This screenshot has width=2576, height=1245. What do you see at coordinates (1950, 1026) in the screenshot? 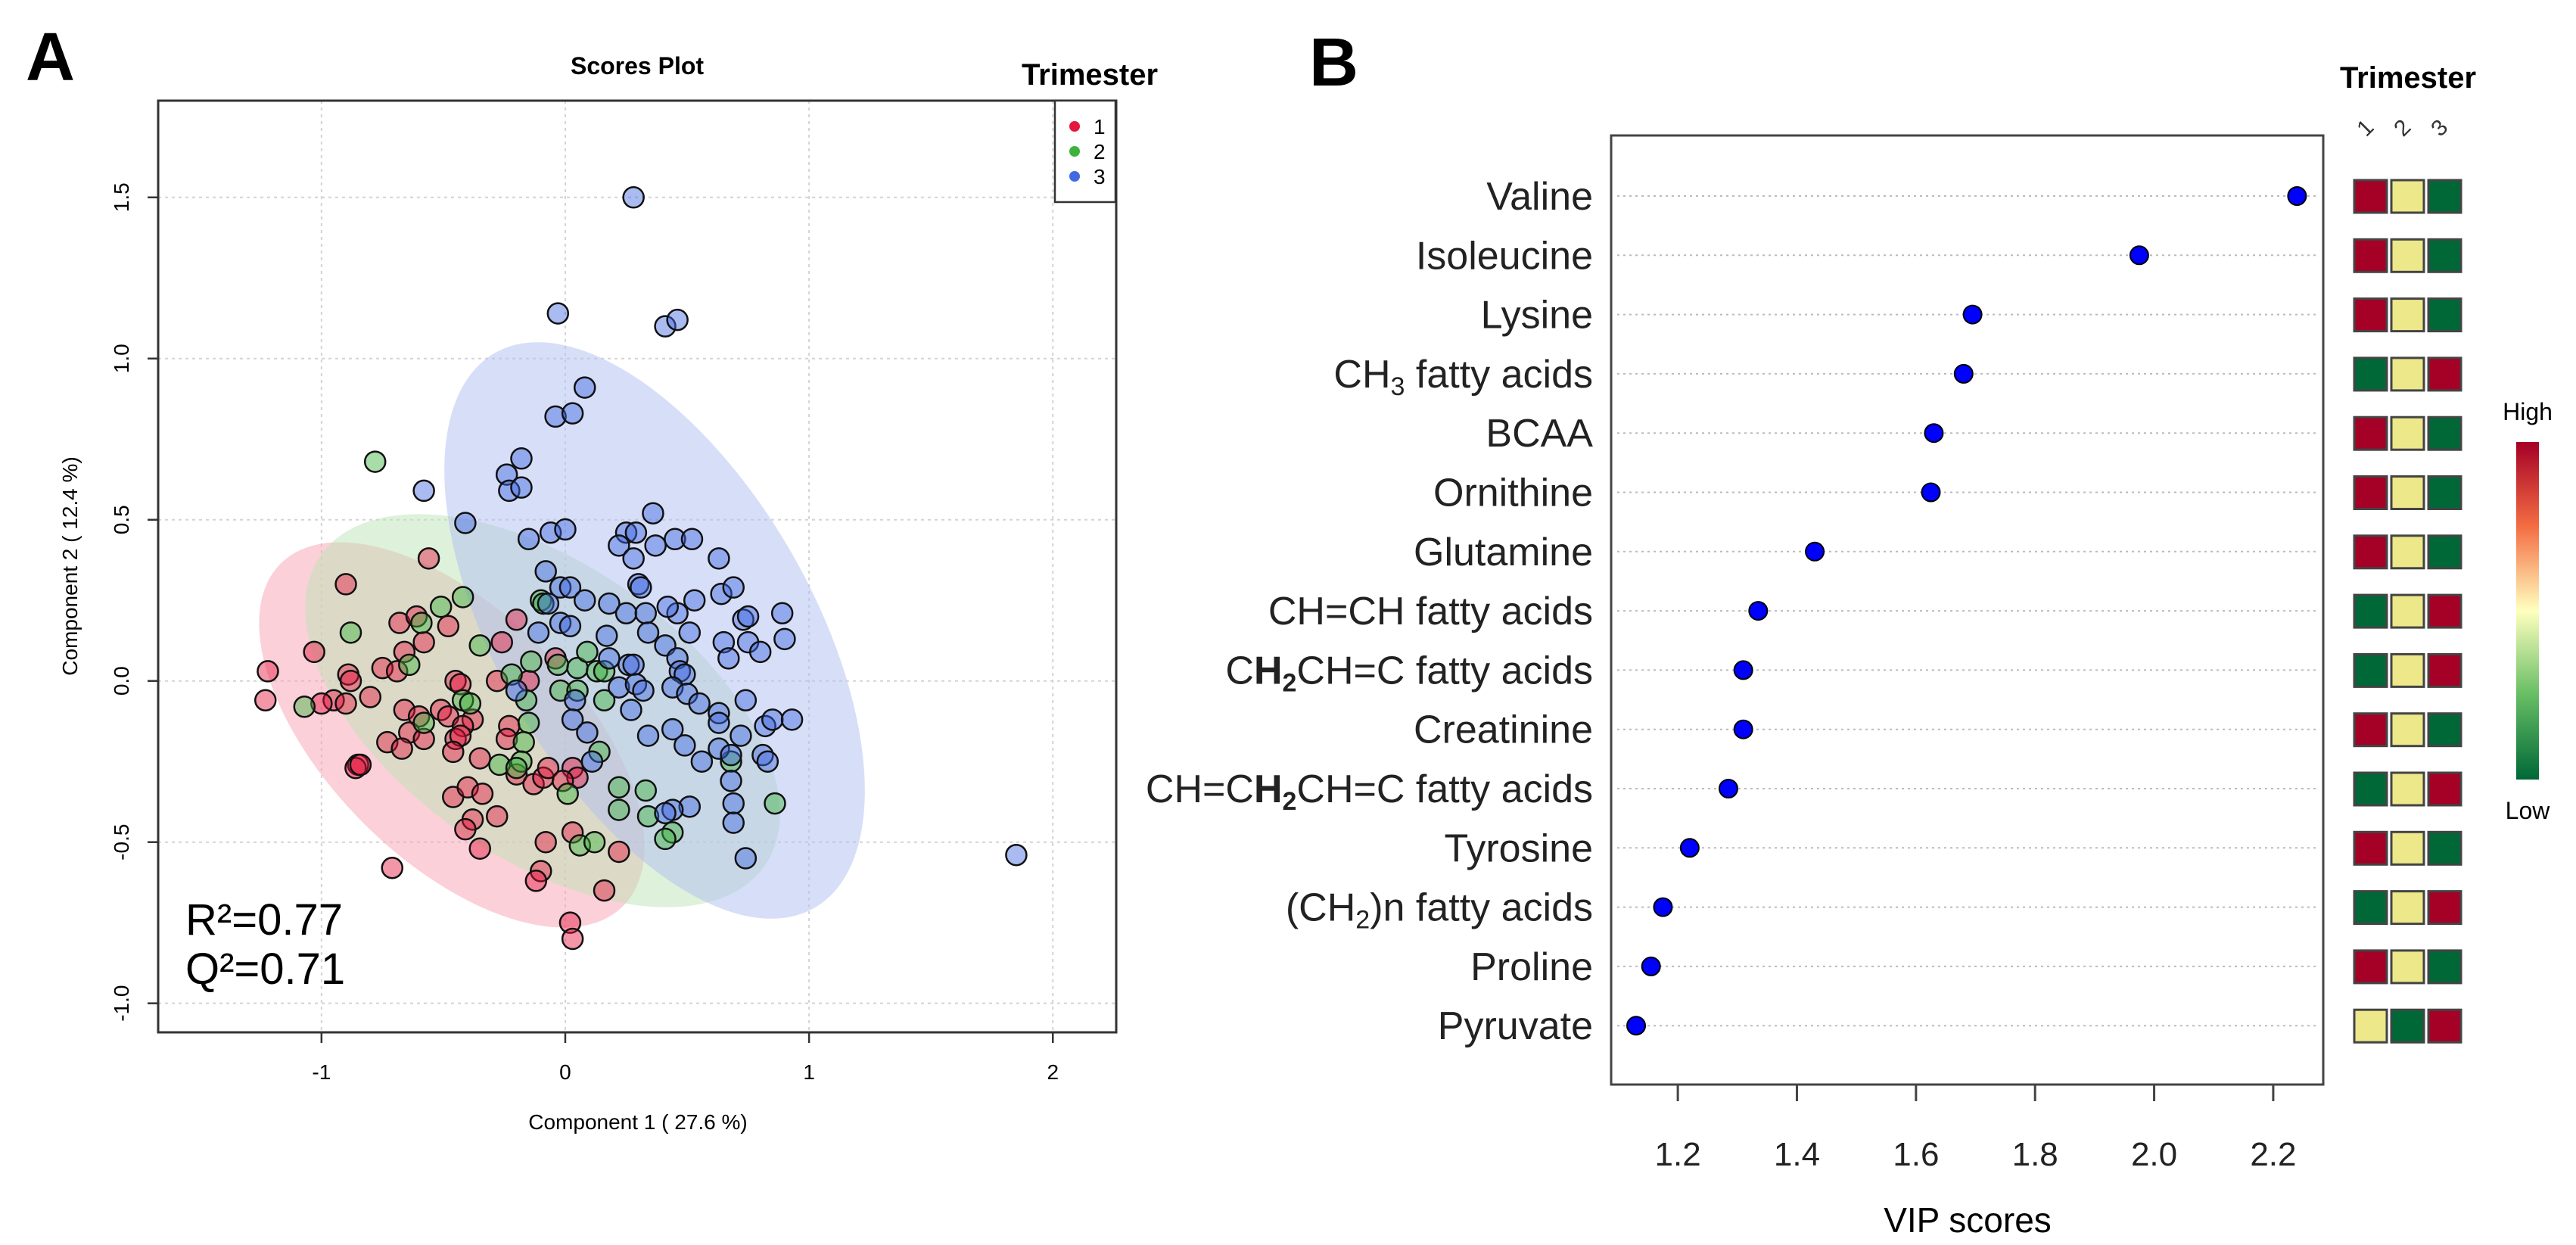
I see `vip-row: Pyruvate` at bounding box center [1950, 1026].